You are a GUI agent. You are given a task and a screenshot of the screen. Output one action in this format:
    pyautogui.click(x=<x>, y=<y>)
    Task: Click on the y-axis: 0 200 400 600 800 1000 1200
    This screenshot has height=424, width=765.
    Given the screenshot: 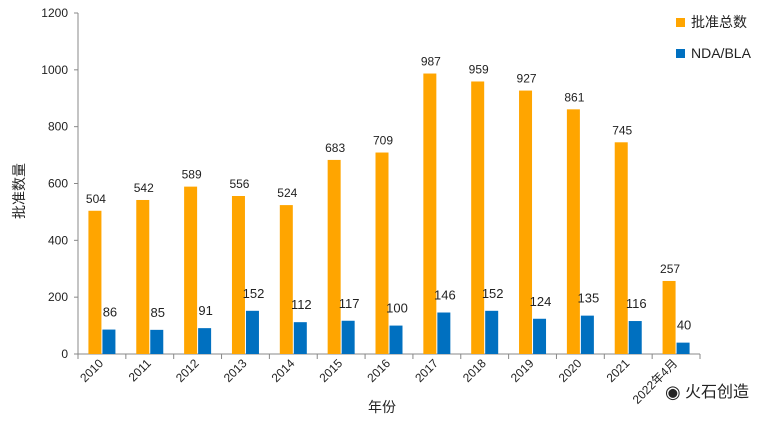 What is the action you would take?
    pyautogui.click(x=60, y=183)
    